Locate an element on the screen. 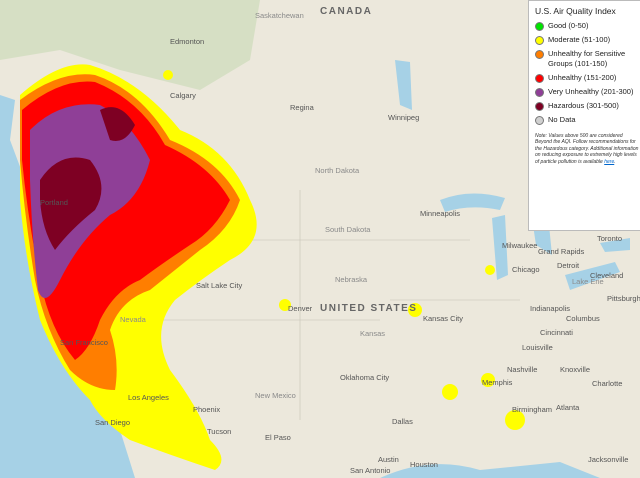  place-label: Regina is located at coordinates (302, 107).